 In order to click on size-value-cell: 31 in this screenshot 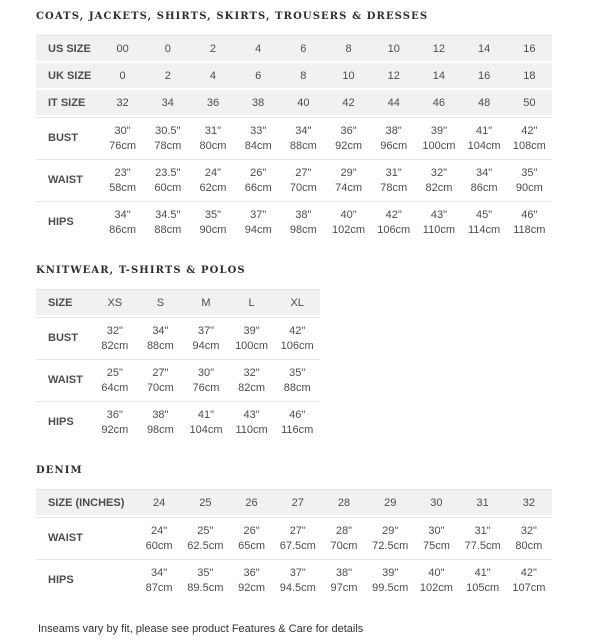, I will do `click(482, 503)`.